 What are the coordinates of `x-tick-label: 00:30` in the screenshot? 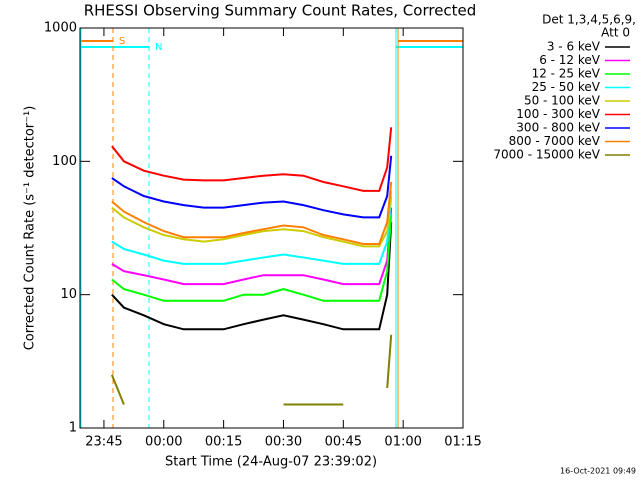 It's located at (283, 442).